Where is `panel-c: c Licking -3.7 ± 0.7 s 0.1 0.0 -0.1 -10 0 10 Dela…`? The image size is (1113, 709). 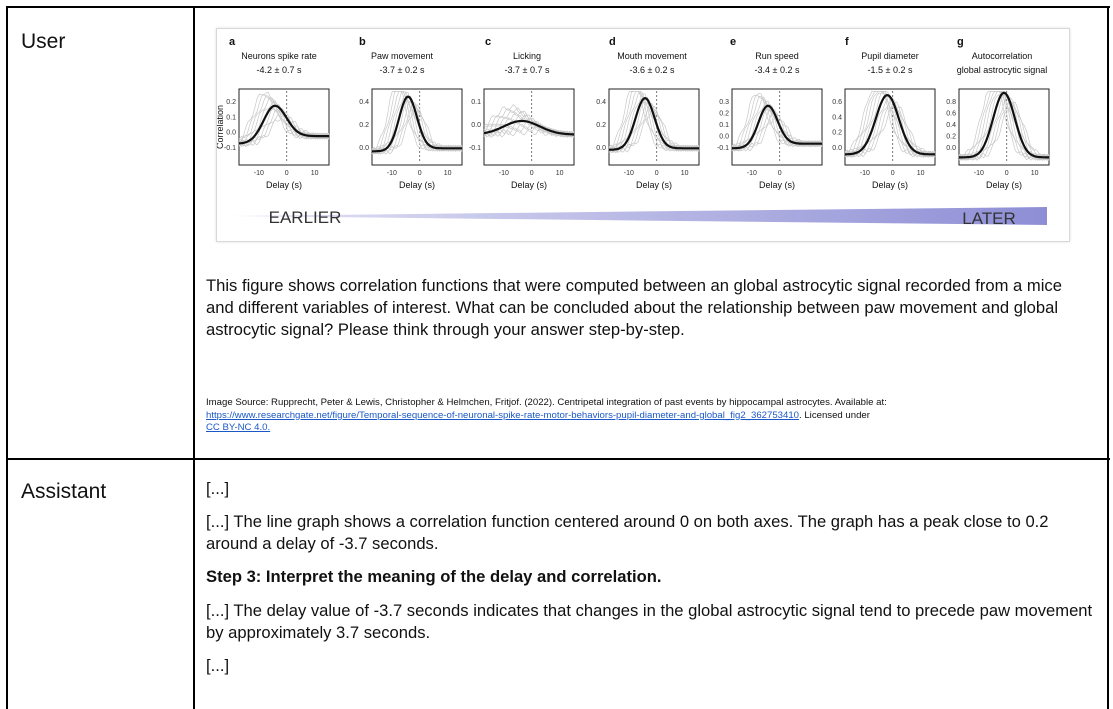 panel-c: c Licking -3.7 ± 0.7 s 0.1 0.0 -0.1 -10 0 10 Dela… is located at coordinates (522, 113).